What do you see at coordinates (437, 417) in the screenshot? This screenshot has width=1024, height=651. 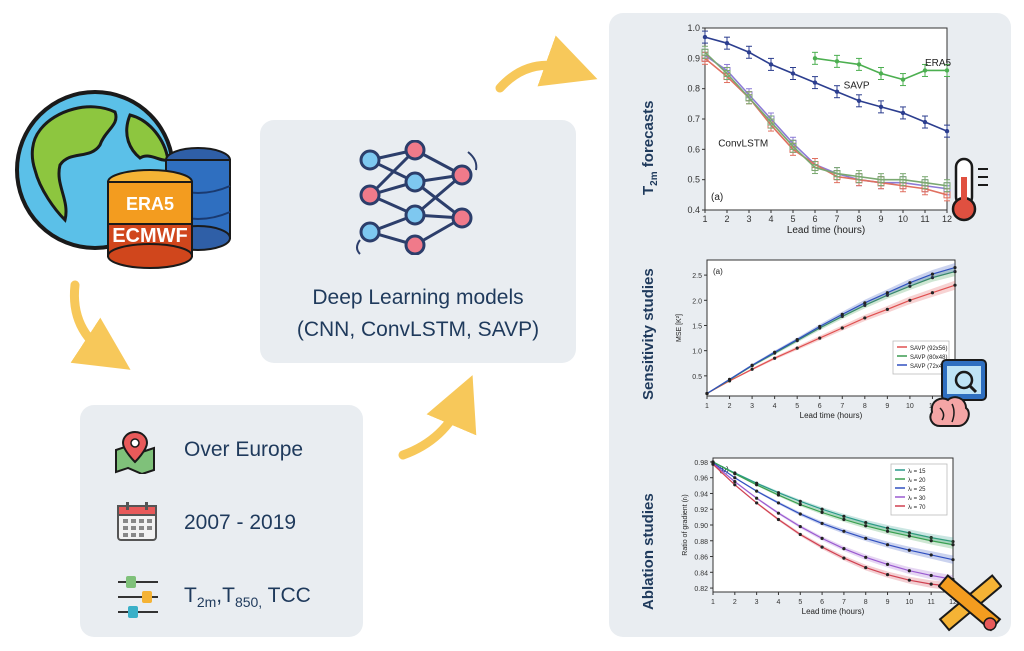 I see `arrow-specs-to-dl` at bounding box center [437, 417].